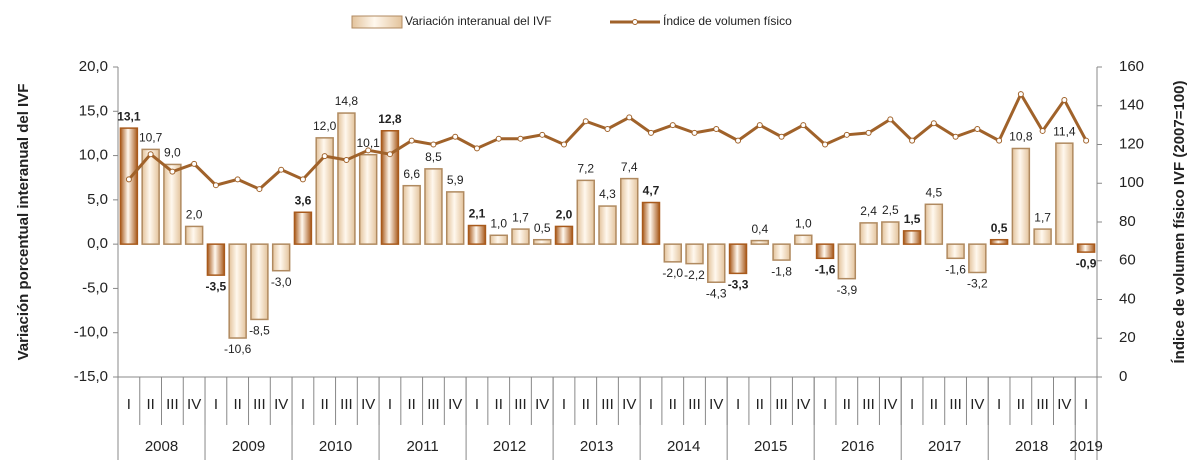 The image size is (1196, 460). What do you see at coordinates (825, 269) in the screenshot?
I see `data-label: -1,6` at bounding box center [825, 269].